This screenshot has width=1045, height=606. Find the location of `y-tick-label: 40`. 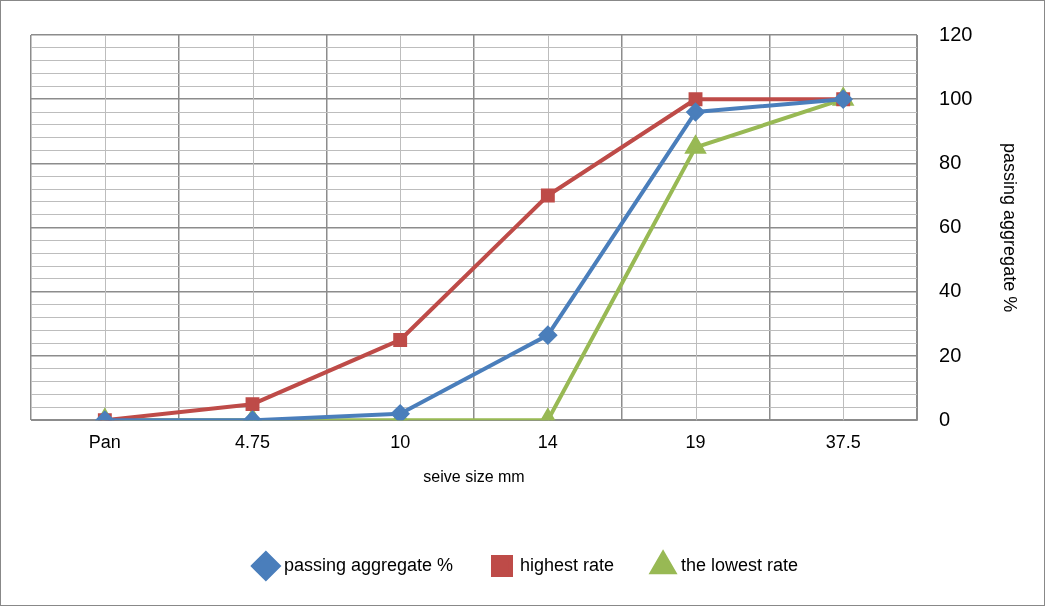

y-tick-label: 40 is located at coordinates (950, 290).